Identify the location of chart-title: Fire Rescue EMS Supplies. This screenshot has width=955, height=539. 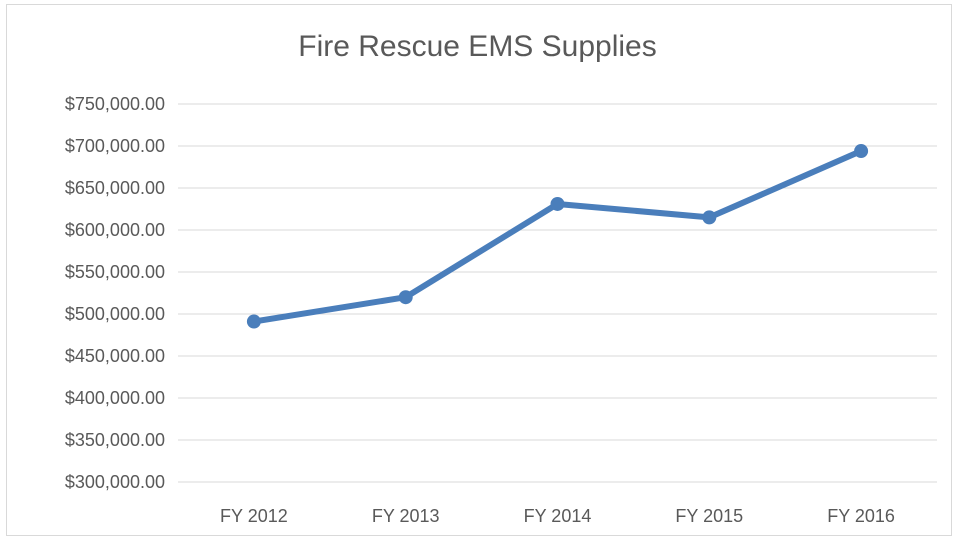
(477, 46).